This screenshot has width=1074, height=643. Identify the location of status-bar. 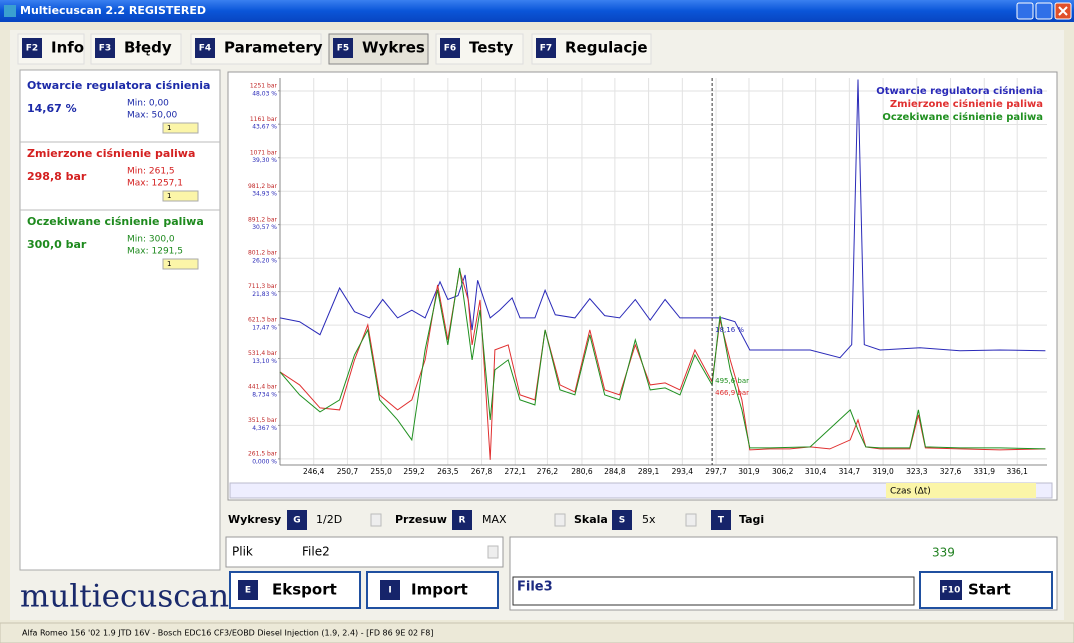
(537, 632).